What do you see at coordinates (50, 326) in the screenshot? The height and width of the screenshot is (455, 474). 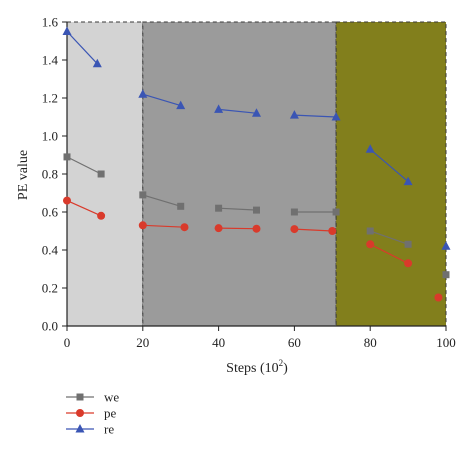 I see `y-tick-label: 0.0` at bounding box center [50, 326].